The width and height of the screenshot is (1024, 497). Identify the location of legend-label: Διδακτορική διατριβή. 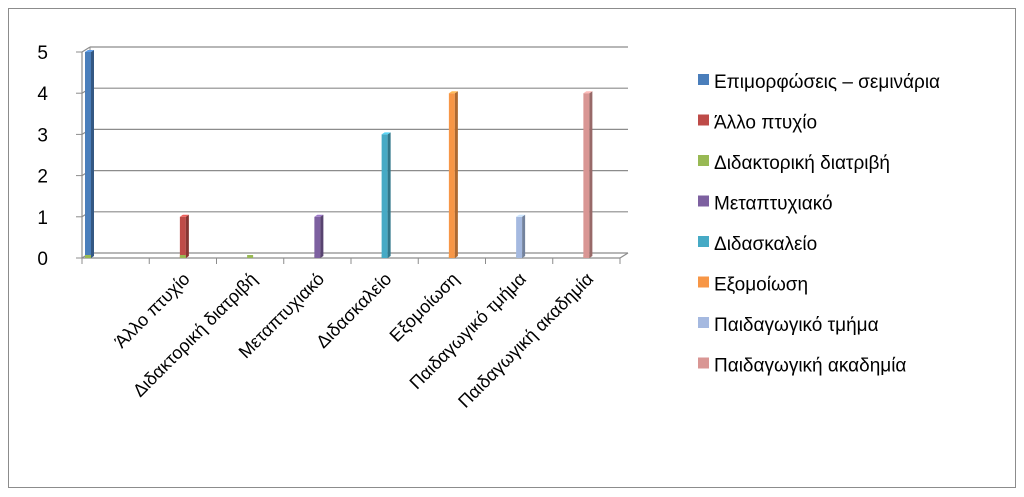
(802, 163).